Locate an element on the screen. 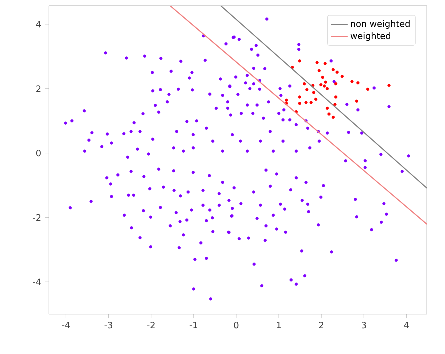 The height and width of the screenshot is (354, 445). y-tick-label: 0 is located at coordinates (38, 153).